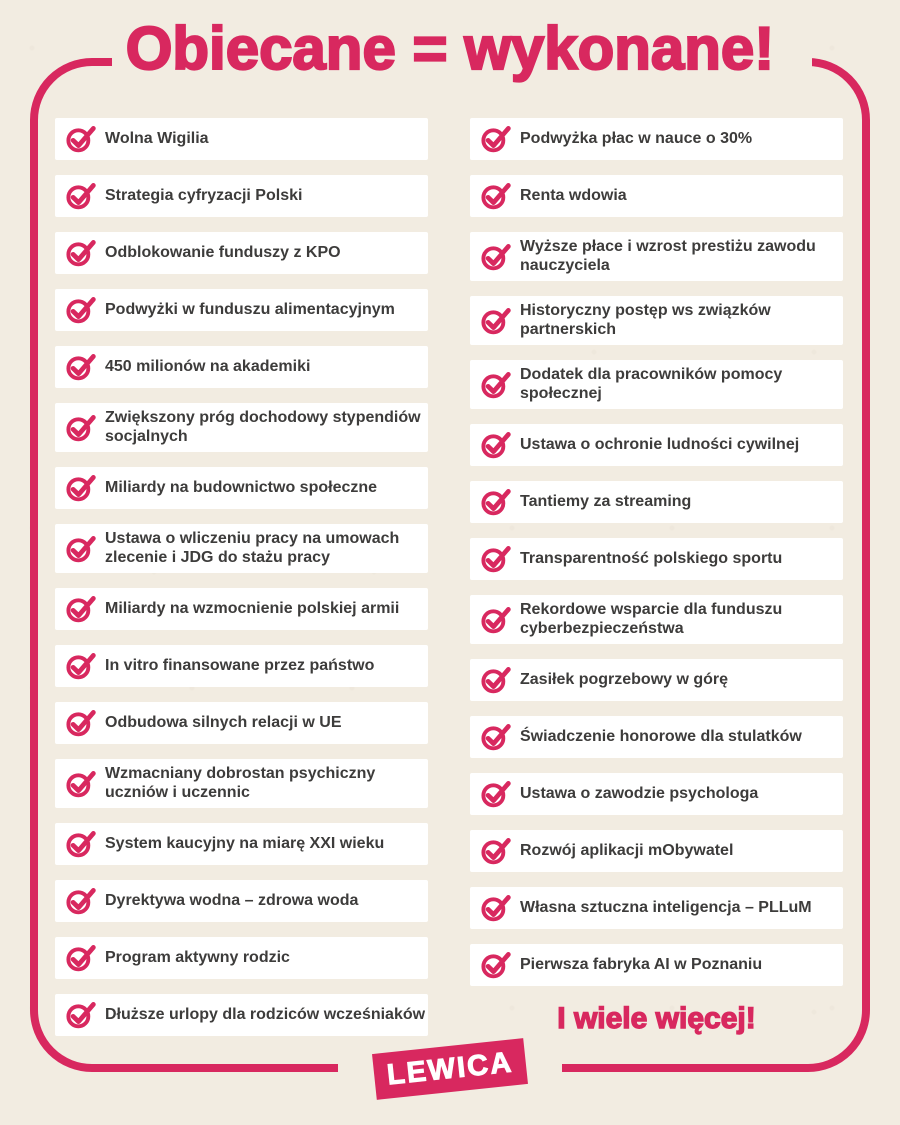 This screenshot has height=1125, width=900. I want to click on checklist-item-label: społecznej, so click(561, 393).